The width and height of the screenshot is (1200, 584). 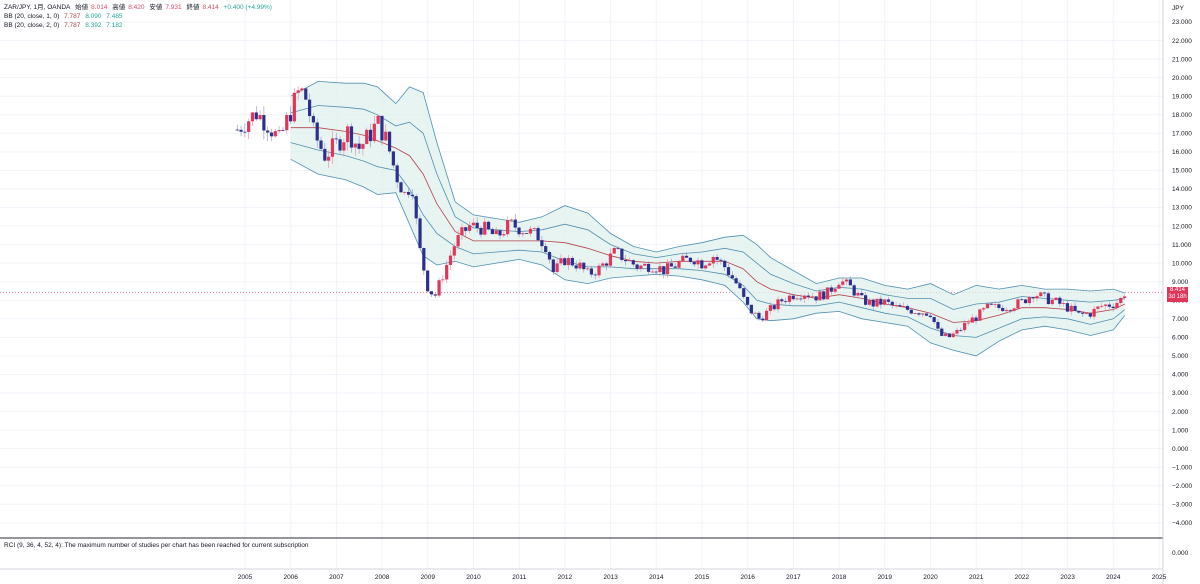 I want to click on price-tick-label: 15.000, so click(x=1182, y=171).